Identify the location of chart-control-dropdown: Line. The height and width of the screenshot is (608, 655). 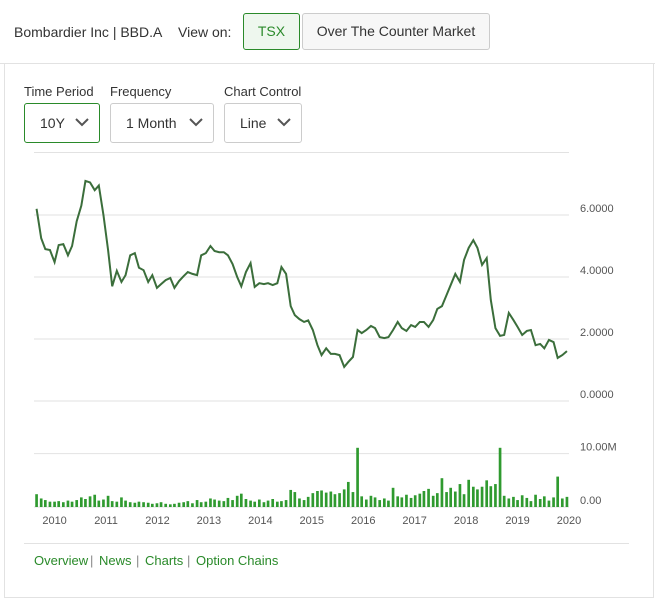
(263, 123).